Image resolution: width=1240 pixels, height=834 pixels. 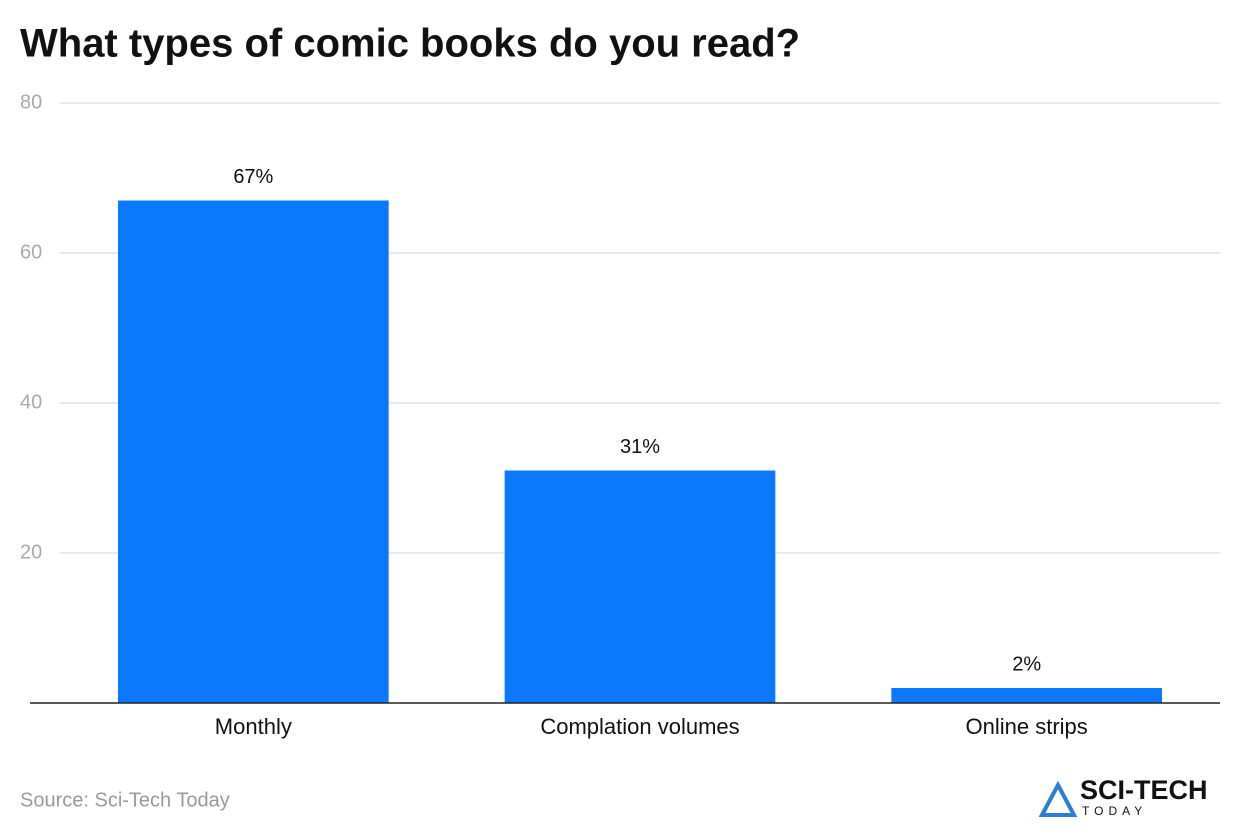 What do you see at coordinates (1144, 790) in the screenshot?
I see `logo-text: SCI-TECH` at bounding box center [1144, 790].